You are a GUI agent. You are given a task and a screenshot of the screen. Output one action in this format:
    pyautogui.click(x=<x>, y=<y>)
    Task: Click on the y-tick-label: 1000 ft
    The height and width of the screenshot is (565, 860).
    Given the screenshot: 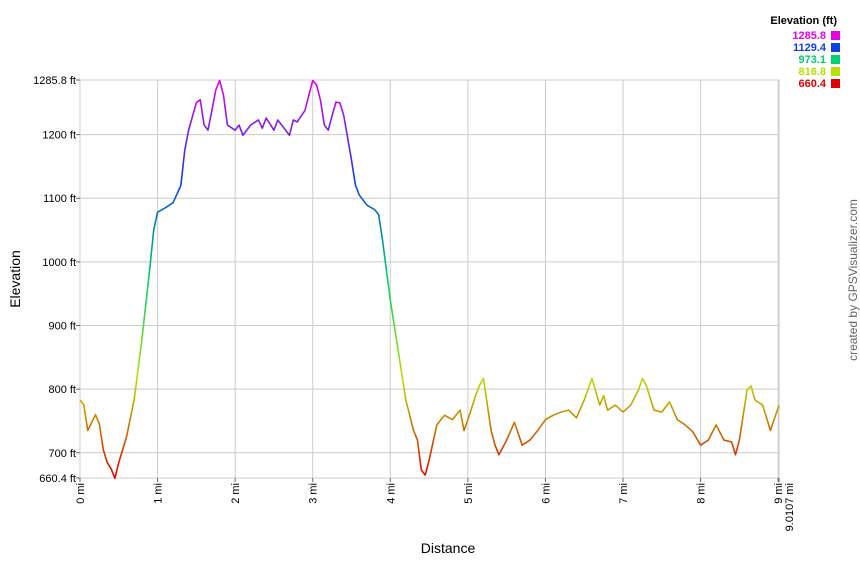 What is the action you would take?
    pyautogui.click(x=59, y=263)
    